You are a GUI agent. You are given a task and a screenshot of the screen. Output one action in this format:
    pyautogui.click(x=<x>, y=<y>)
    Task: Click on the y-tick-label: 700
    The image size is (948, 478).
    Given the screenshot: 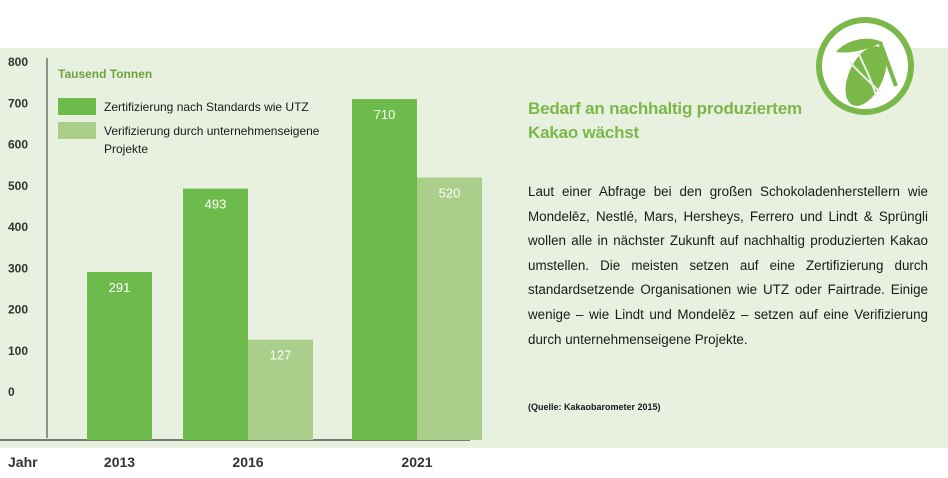 What is the action you would take?
    pyautogui.click(x=18, y=103)
    